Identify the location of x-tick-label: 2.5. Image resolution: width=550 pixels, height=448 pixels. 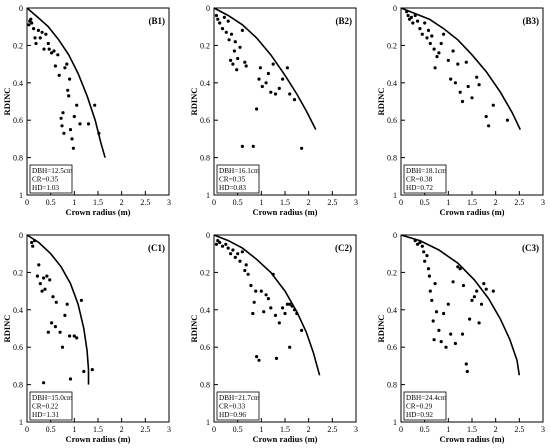
(145, 429).